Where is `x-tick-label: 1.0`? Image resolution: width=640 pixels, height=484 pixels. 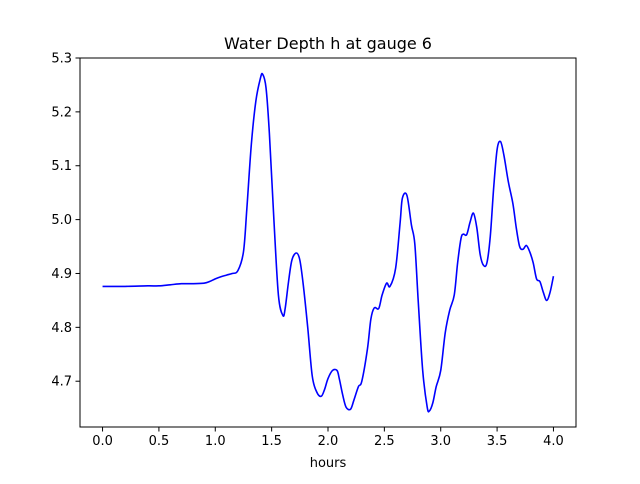 x-tick-label: 1.0 is located at coordinates (215, 441).